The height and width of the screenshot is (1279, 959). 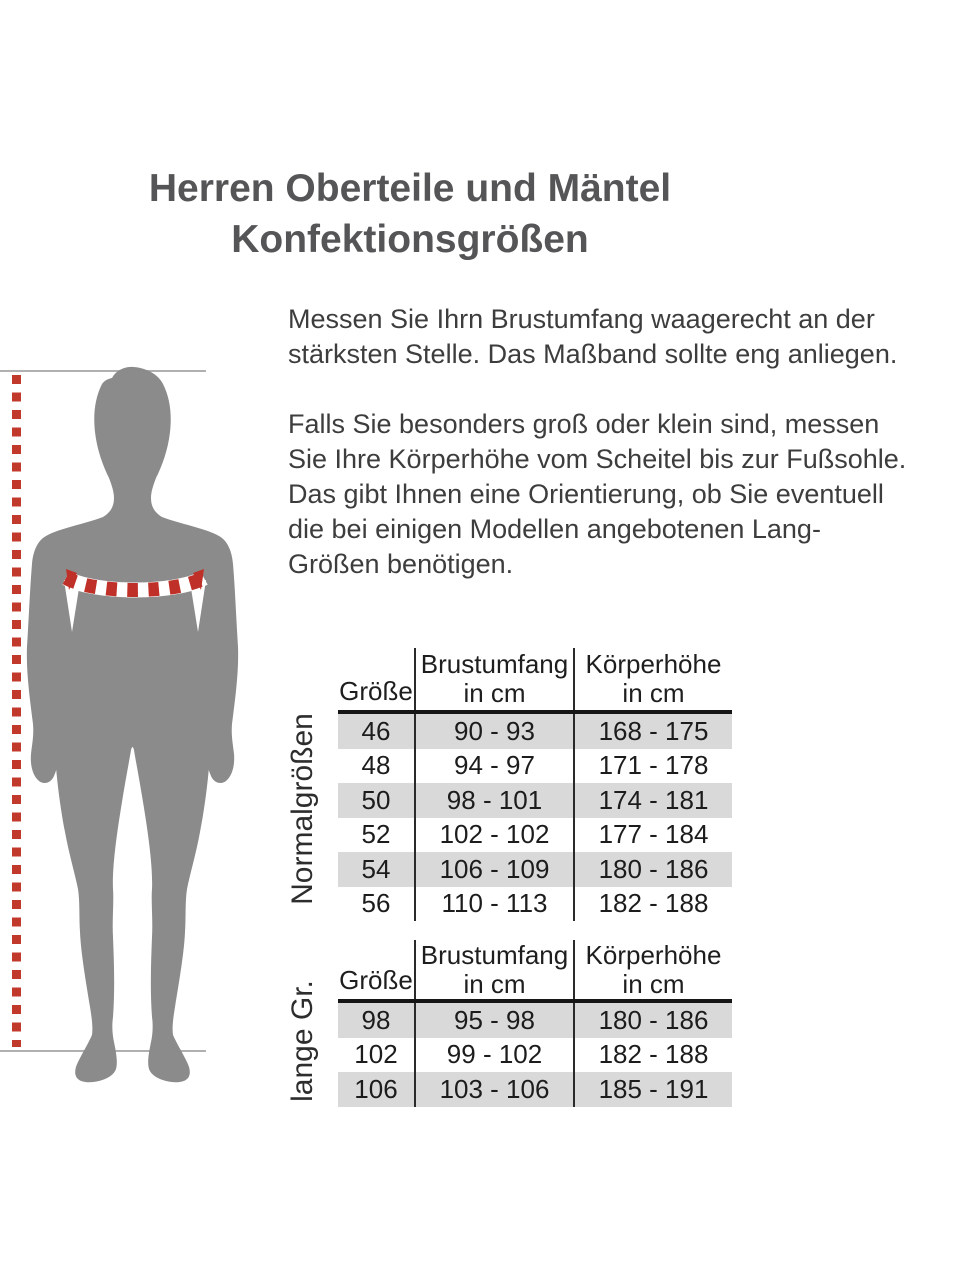 I want to click on table-row: 46 90 - 93 168 - 175, so click(x=535, y=731).